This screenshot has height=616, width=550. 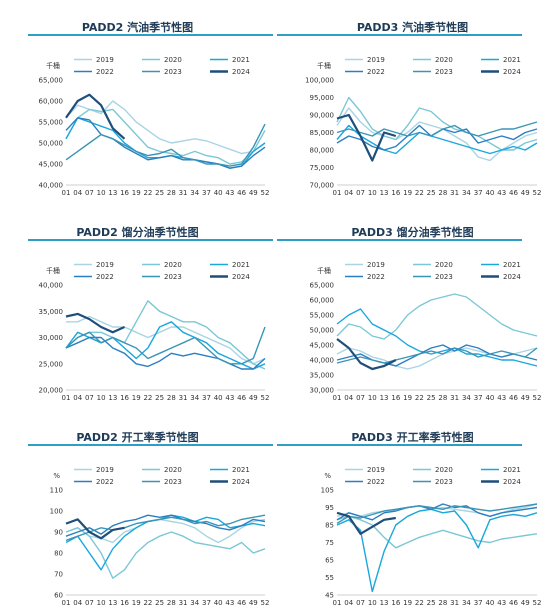 What do you see at coordinates (51, 81) in the screenshot?
I see `y-tick-label: 65,000` at bounding box center [51, 81].